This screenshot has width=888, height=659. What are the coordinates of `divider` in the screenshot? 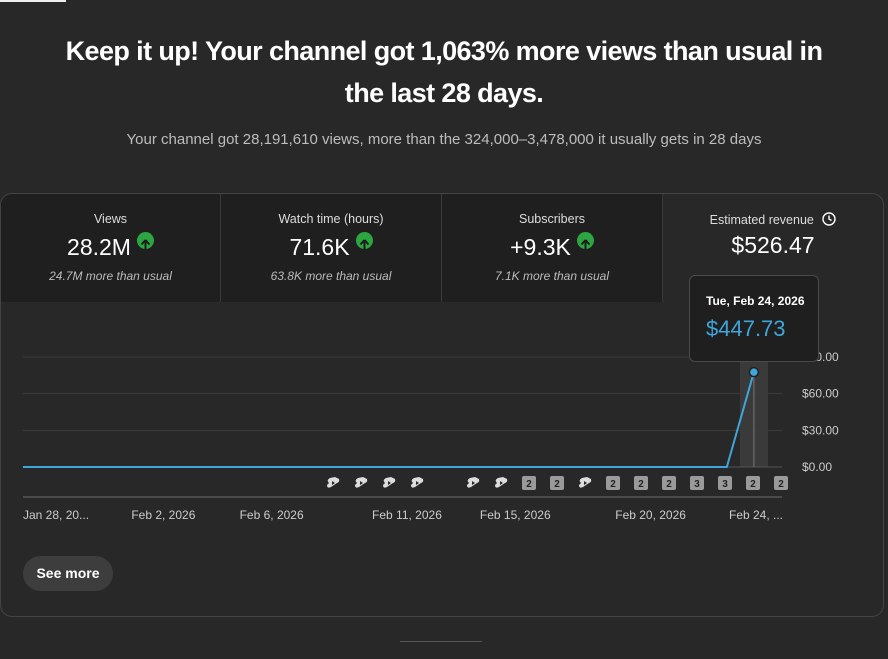 It's located at (441, 641).